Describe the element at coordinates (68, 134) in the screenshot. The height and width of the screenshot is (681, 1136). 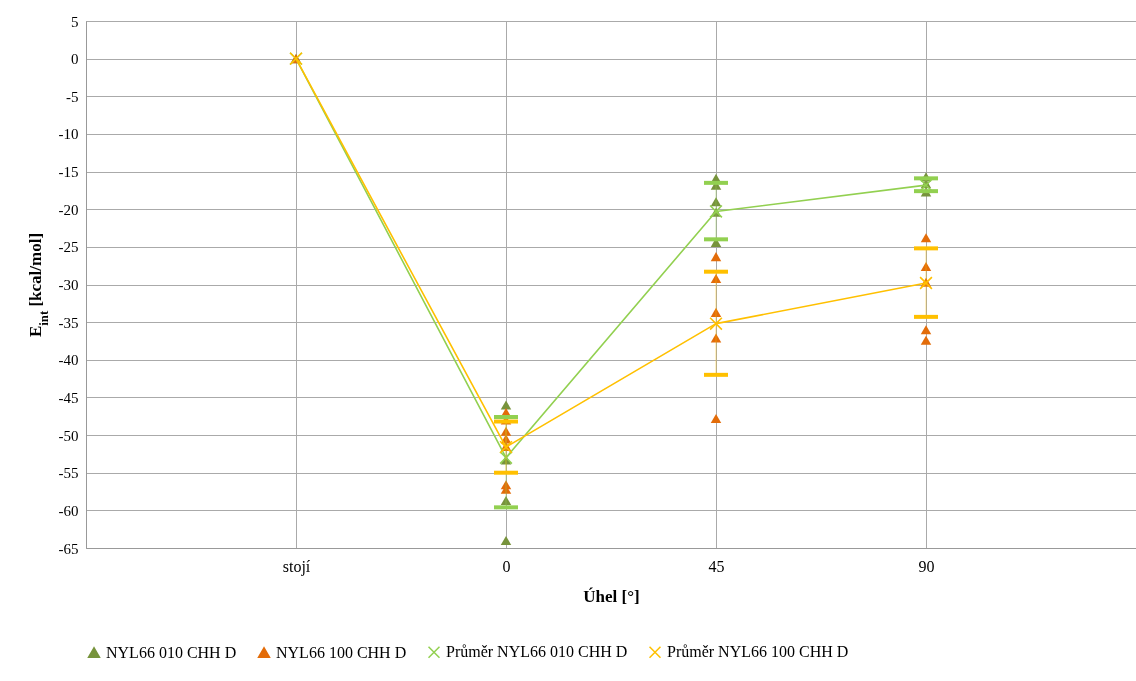
I see `y-tick-label: -10` at that location.